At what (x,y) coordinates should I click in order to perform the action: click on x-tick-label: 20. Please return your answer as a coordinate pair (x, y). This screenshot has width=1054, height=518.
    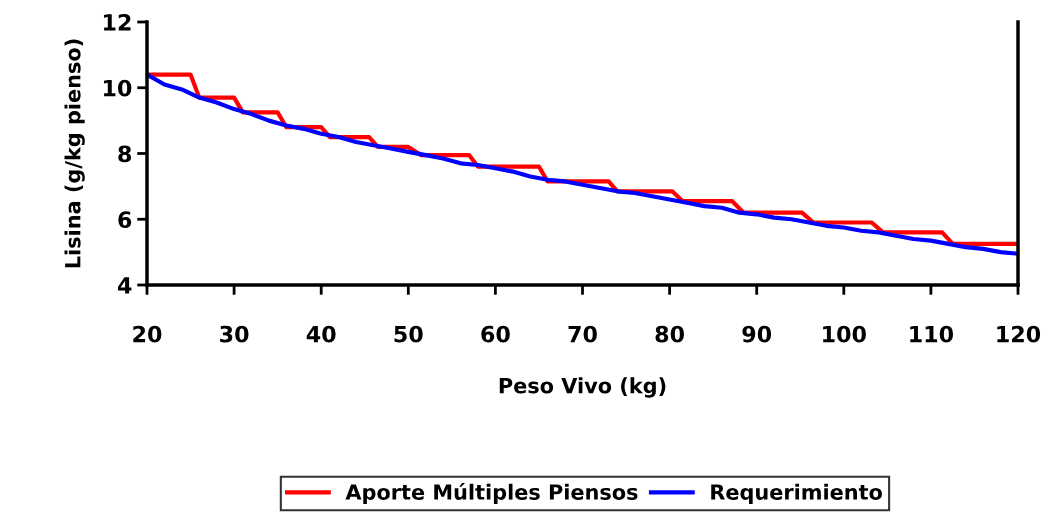
    Looking at the image, I should click on (147, 334).